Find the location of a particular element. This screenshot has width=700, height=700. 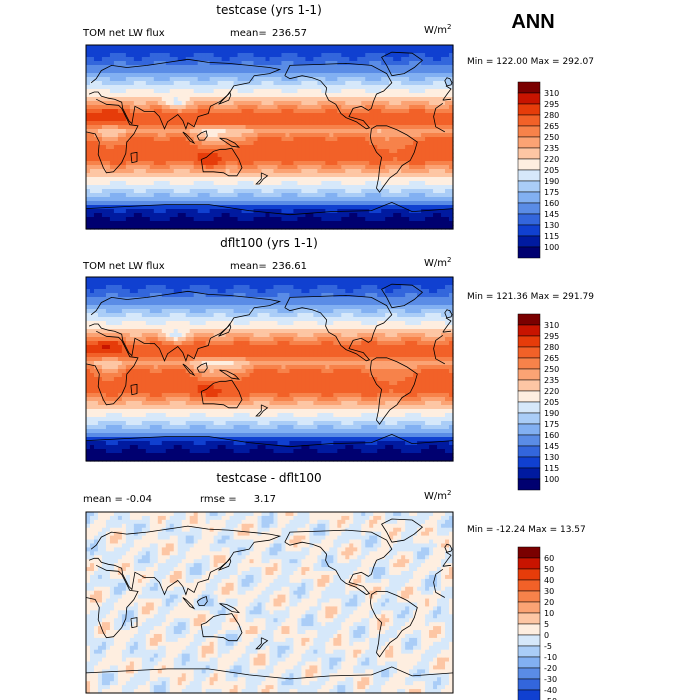

colorbar-tick-label: 50 is located at coordinates (549, 569).